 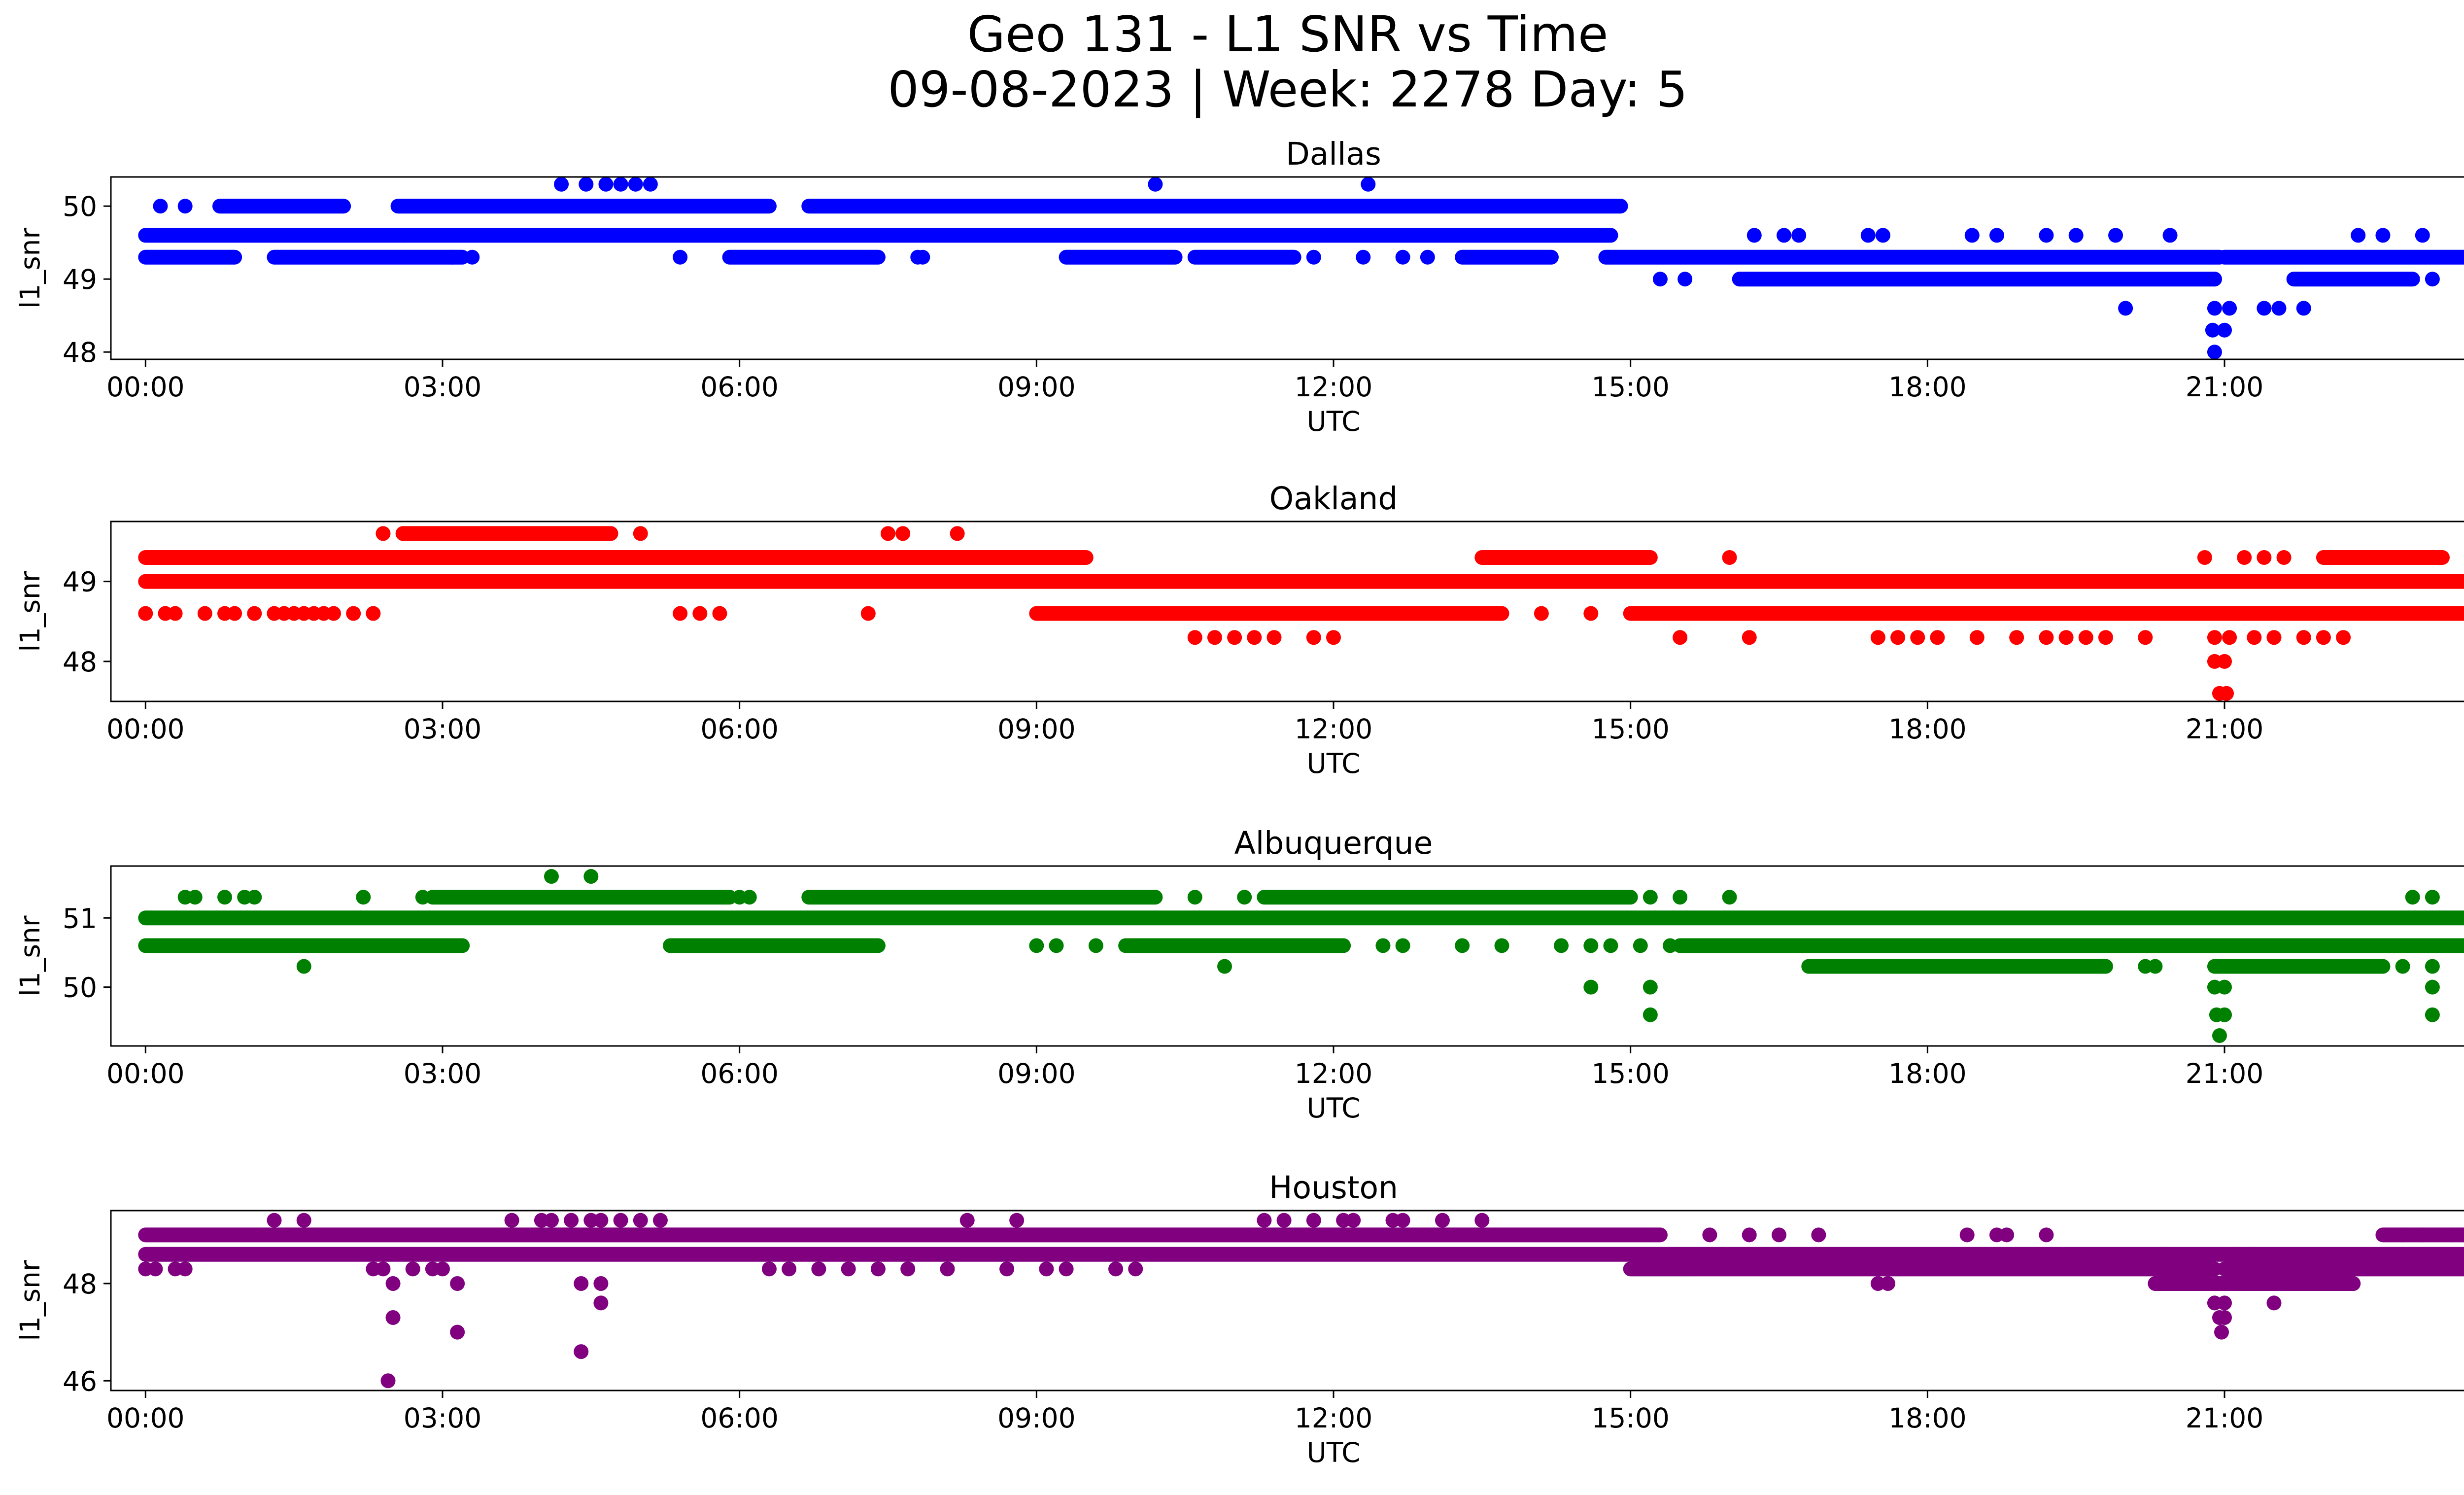 What do you see at coordinates (80, 662) in the screenshot?
I see `panel-2-ytick-label: 48` at bounding box center [80, 662].